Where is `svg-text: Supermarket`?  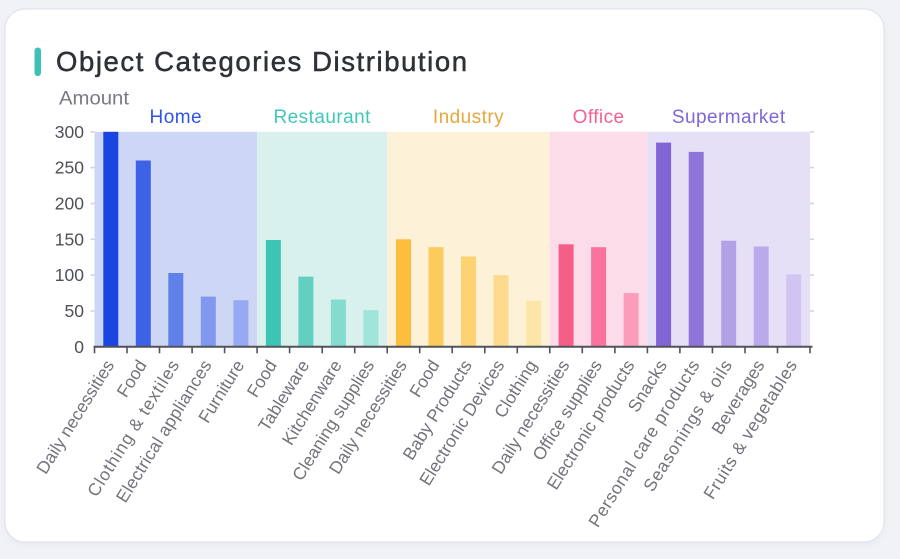 svg-text: Supermarket is located at coordinates (729, 117).